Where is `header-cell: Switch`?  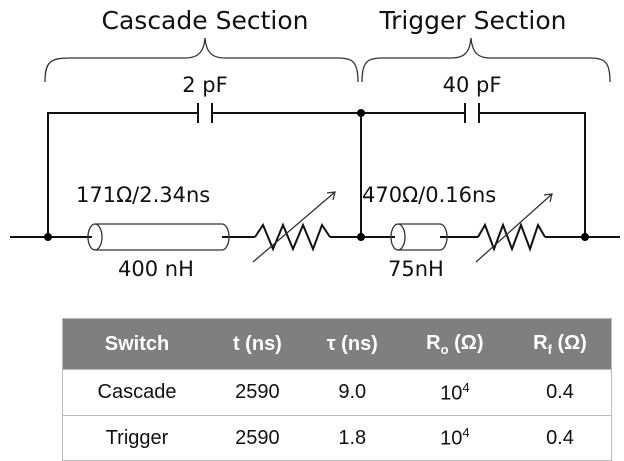
header-cell: Switch is located at coordinates (137, 344).